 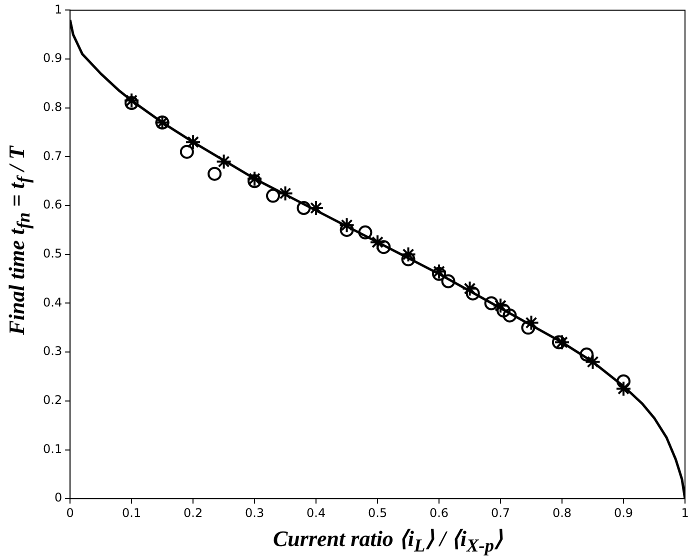 What do you see at coordinates (70, 513) in the screenshot?
I see `x-tick-label: 0` at bounding box center [70, 513].